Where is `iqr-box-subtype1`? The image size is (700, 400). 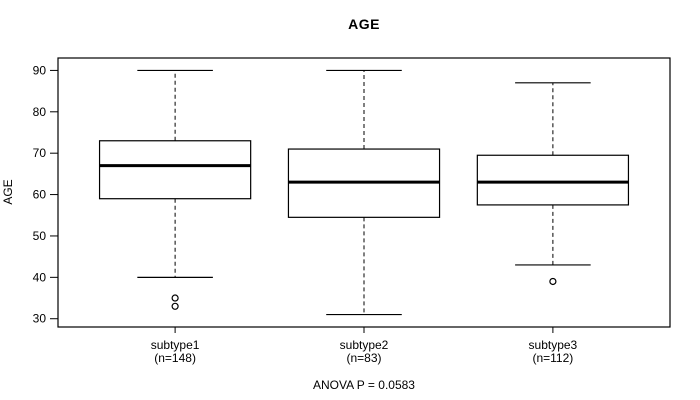
iqr-box-subtype1 is located at coordinates (175, 170).